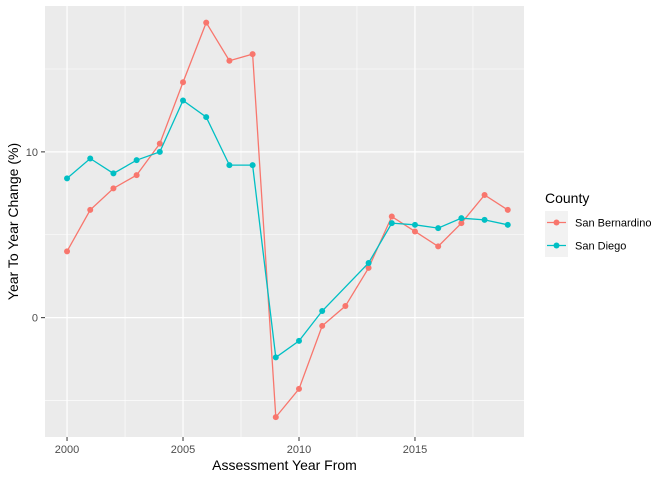  What do you see at coordinates (299, 450) in the screenshot?
I see `x-tick-label: 2010` at bounding box center [299, 450].